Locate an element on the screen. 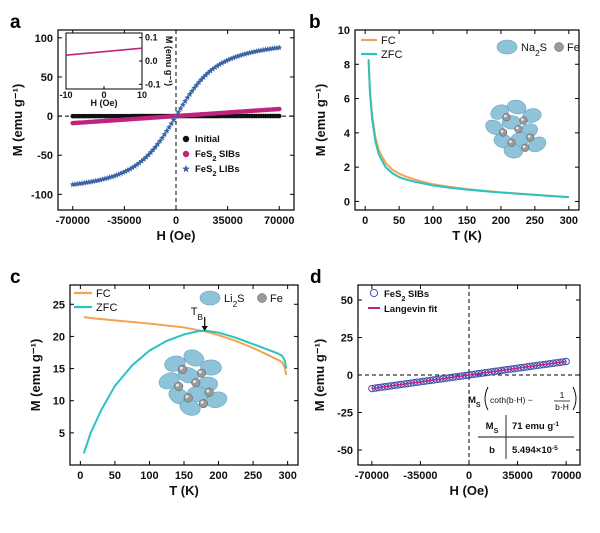 This screenshot has width=600, height=533. x-tick-label: 50 is located at coordinates (399, 221).